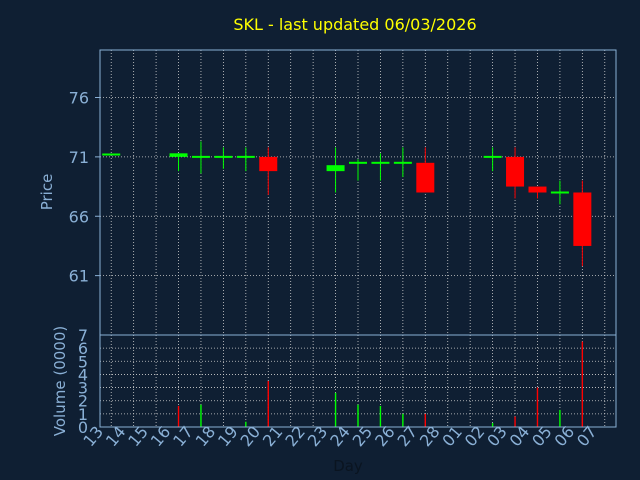 The height and width of the screenshot is (480, 640). What do you see at coordinates (354, 24) in the screenshot?
I see `chart-title: SKL - last updated 06/03/2026` at bounding box center [354, 24].